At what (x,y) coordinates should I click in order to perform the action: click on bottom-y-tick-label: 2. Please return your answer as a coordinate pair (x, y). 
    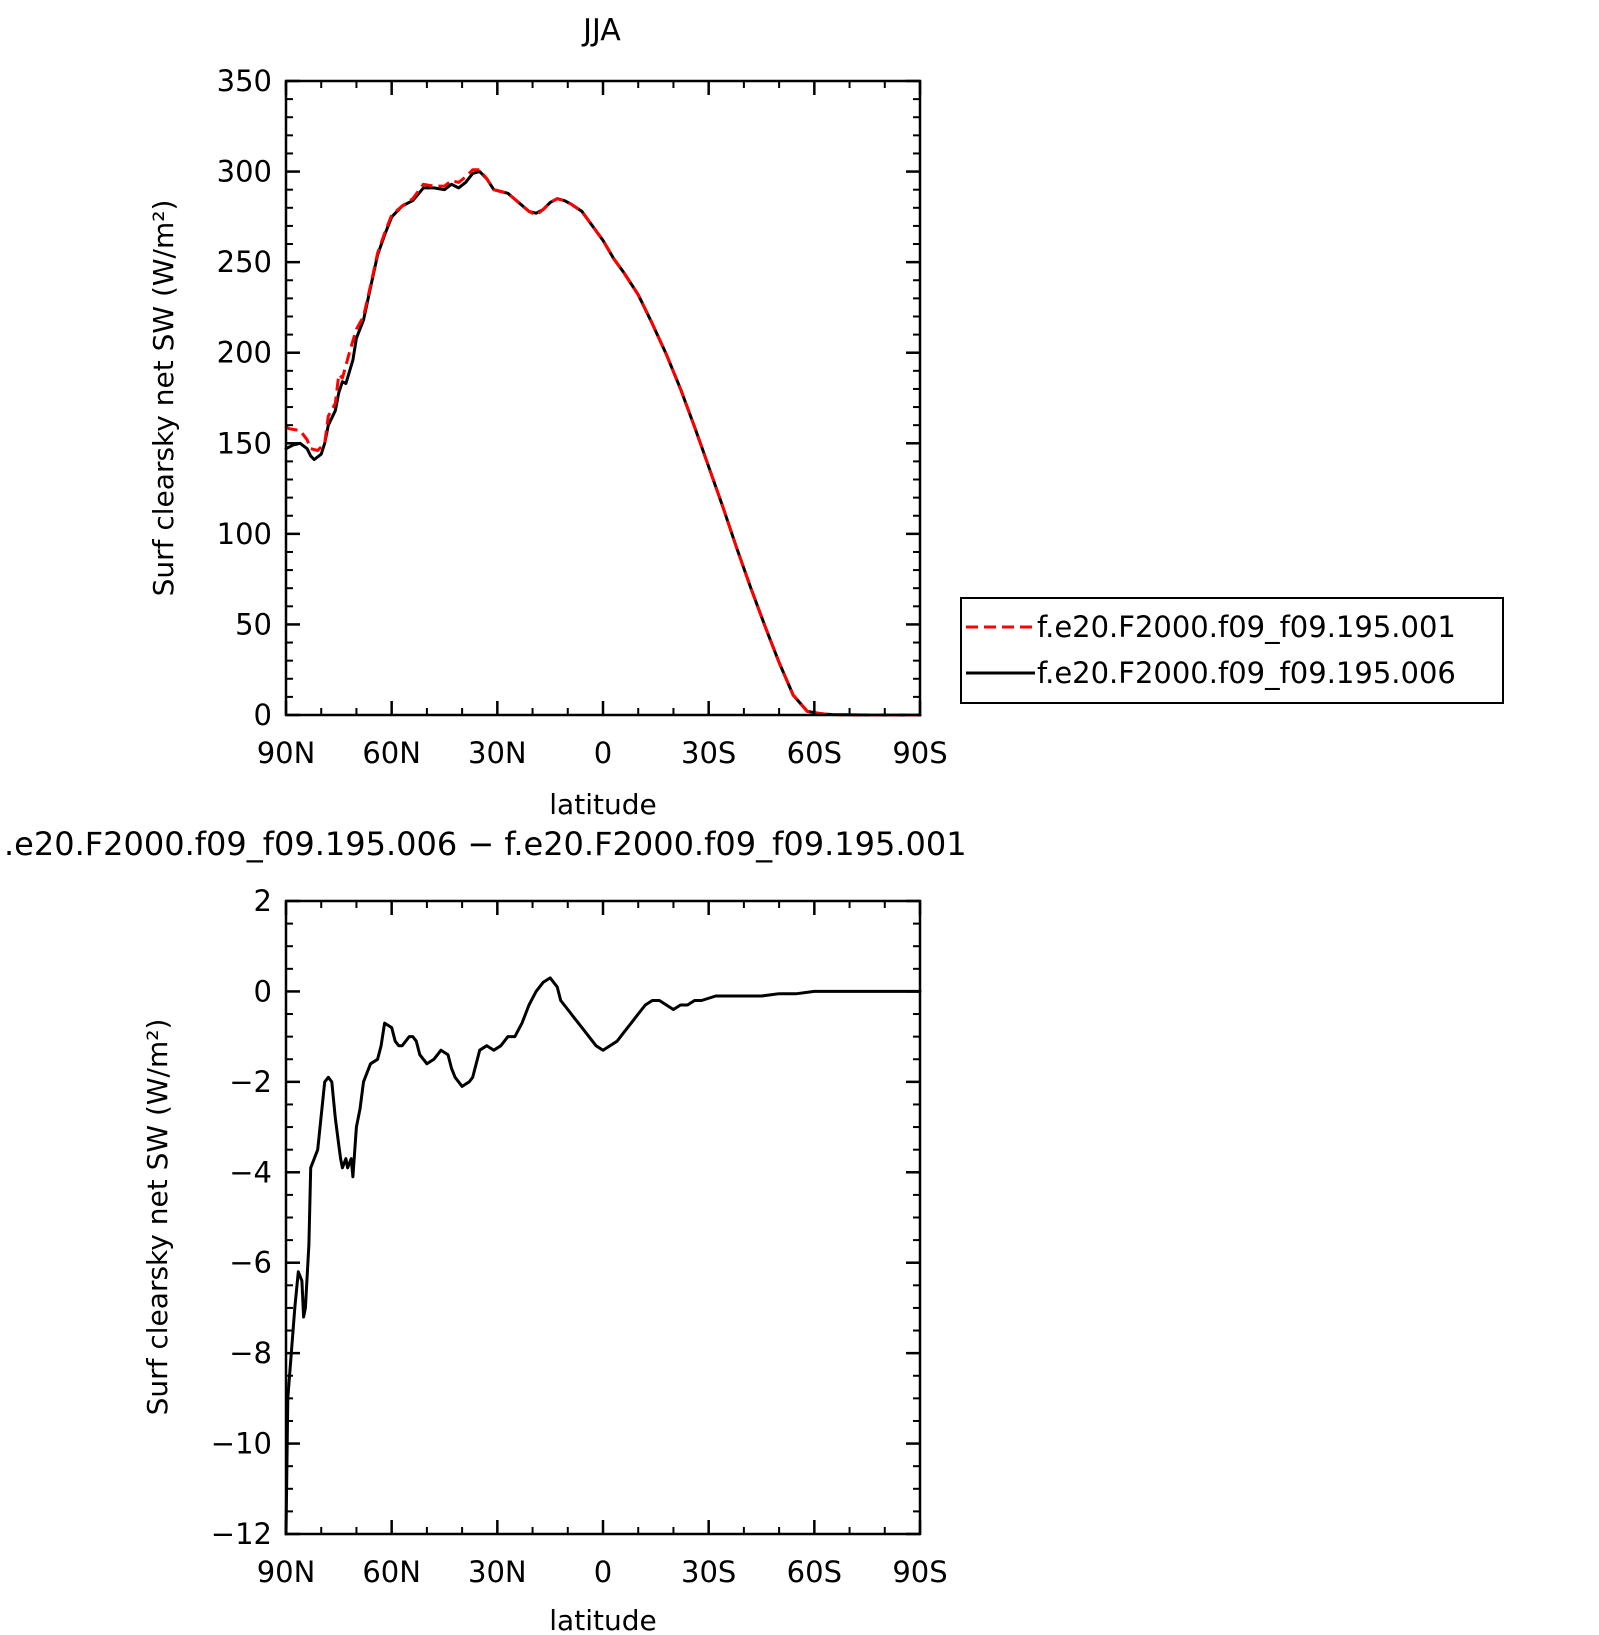
    Looking at the image, I should click on (263, 901).